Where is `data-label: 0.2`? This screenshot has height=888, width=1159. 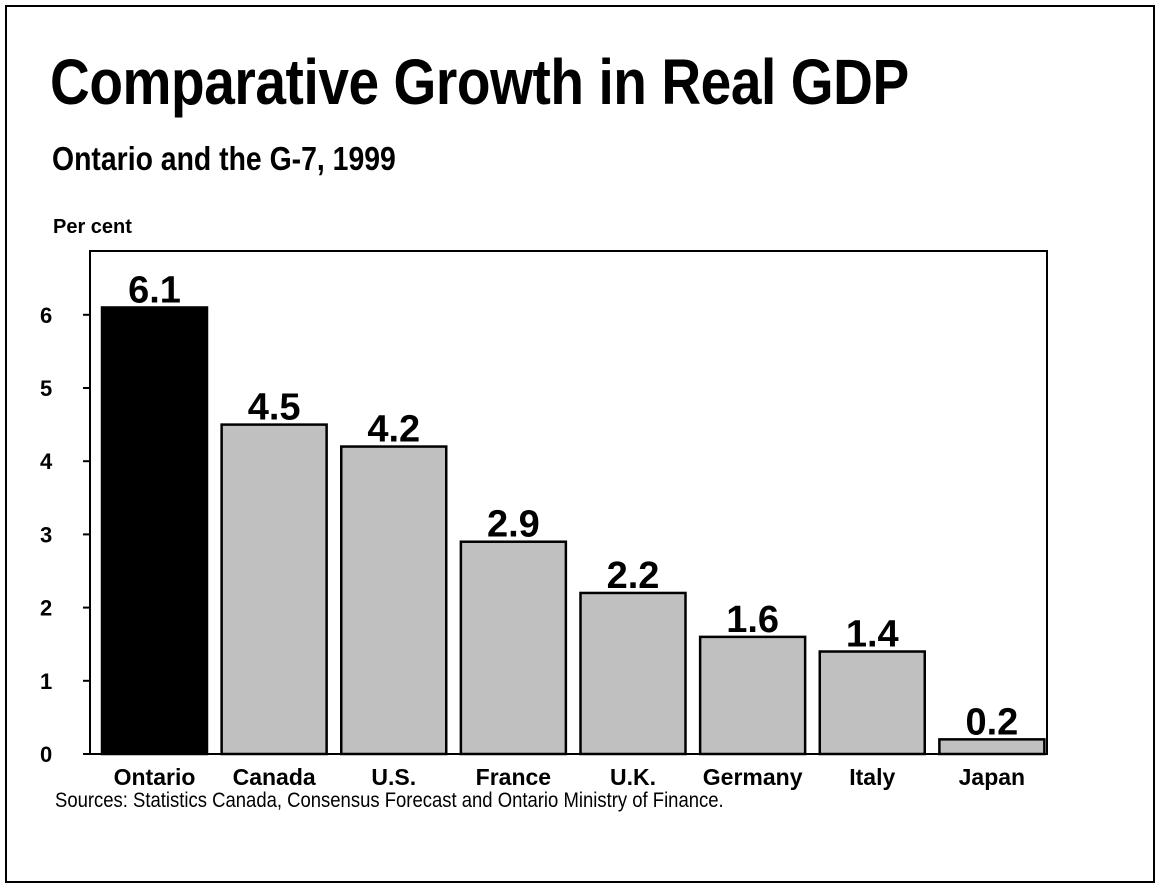 data-label: 0.2 is located at coordinates (991, 722).